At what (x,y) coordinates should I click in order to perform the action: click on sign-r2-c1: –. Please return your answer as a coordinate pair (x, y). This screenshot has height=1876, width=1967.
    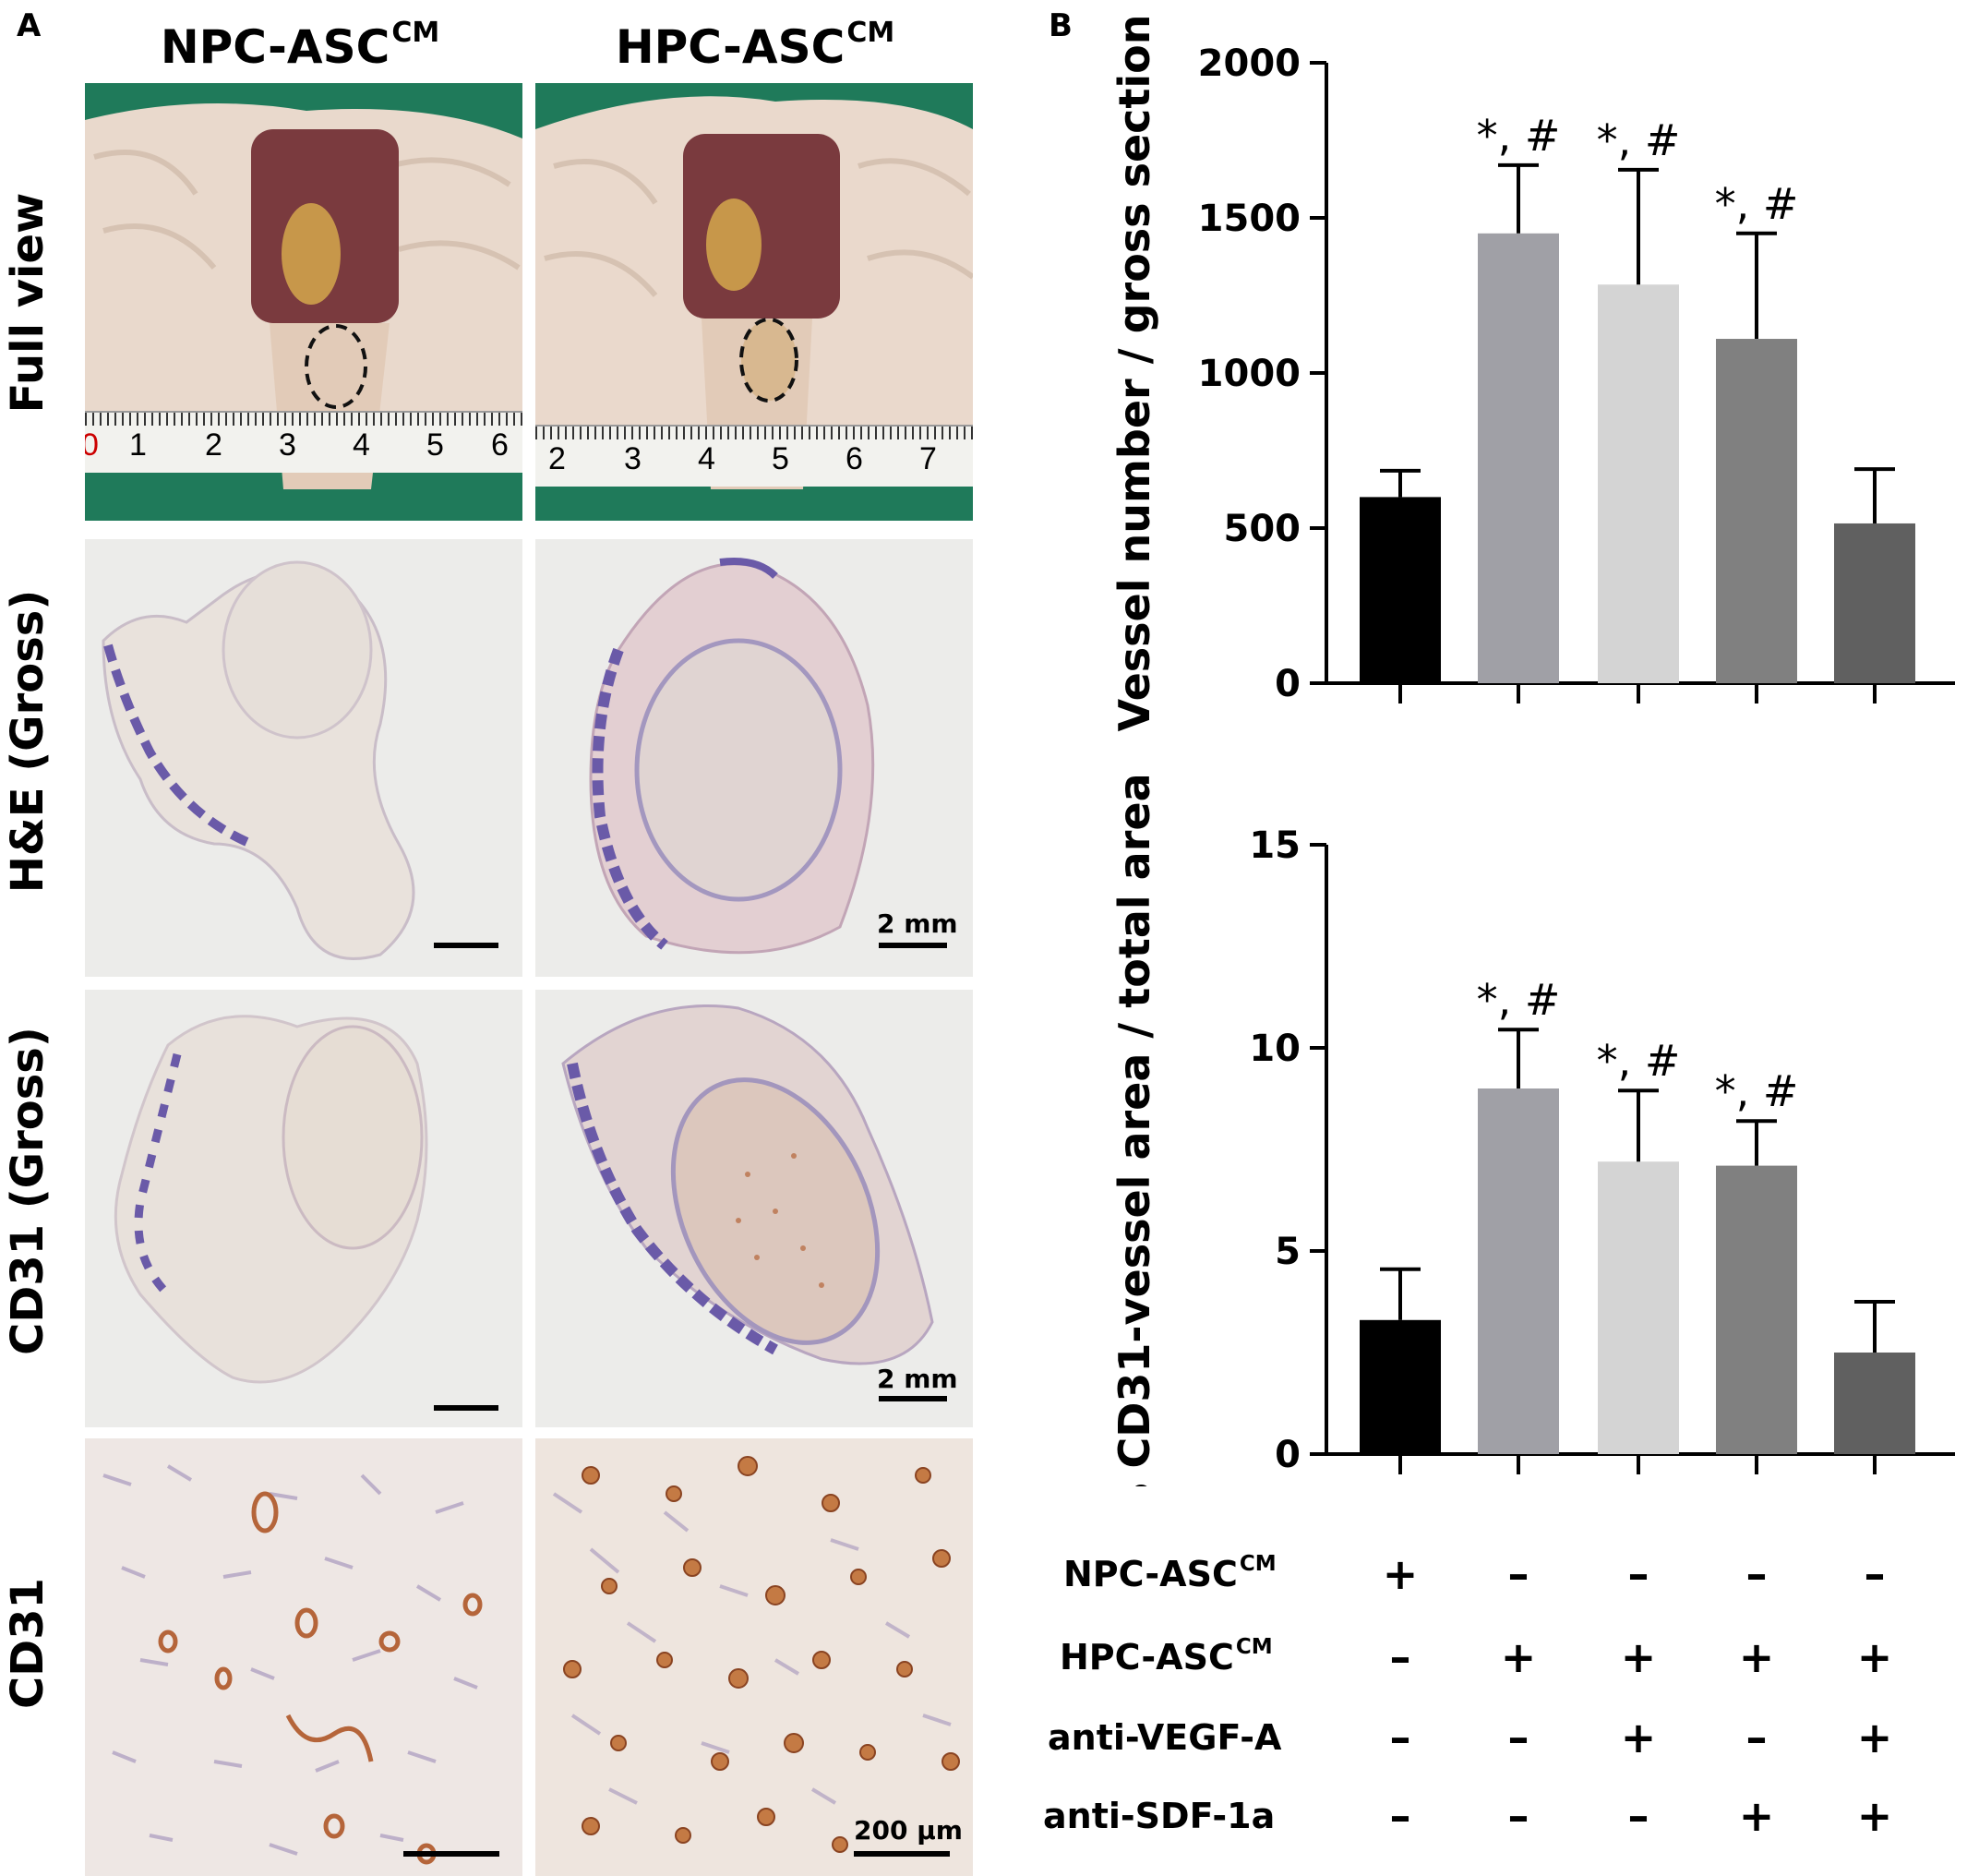
    Looking at the image, I should click on (1518, 1737).